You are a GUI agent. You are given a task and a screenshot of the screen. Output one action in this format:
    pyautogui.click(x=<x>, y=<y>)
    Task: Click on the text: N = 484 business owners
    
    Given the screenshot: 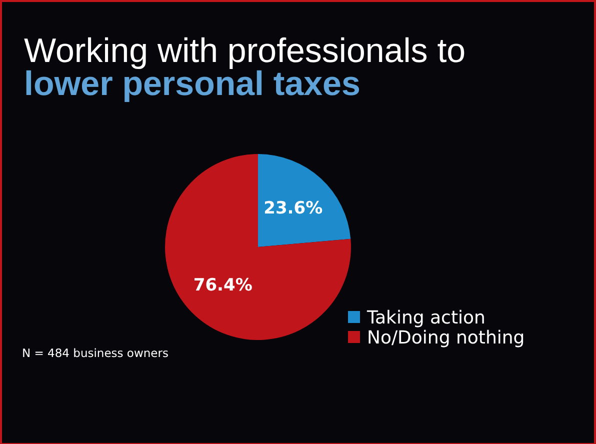 What is the action you would take?
    pyautogui.click(x=95, y=353)
    